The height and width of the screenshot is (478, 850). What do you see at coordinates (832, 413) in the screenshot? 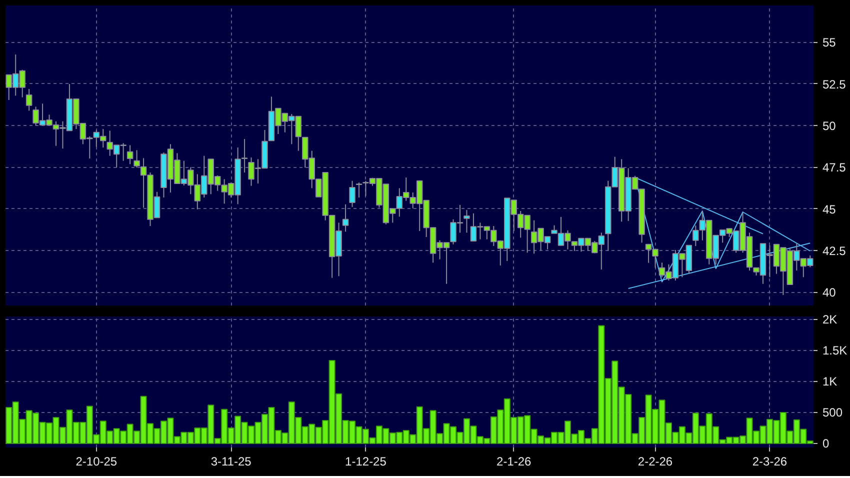
I see `y-tick-label: 500` at bounding box center [832, 413].